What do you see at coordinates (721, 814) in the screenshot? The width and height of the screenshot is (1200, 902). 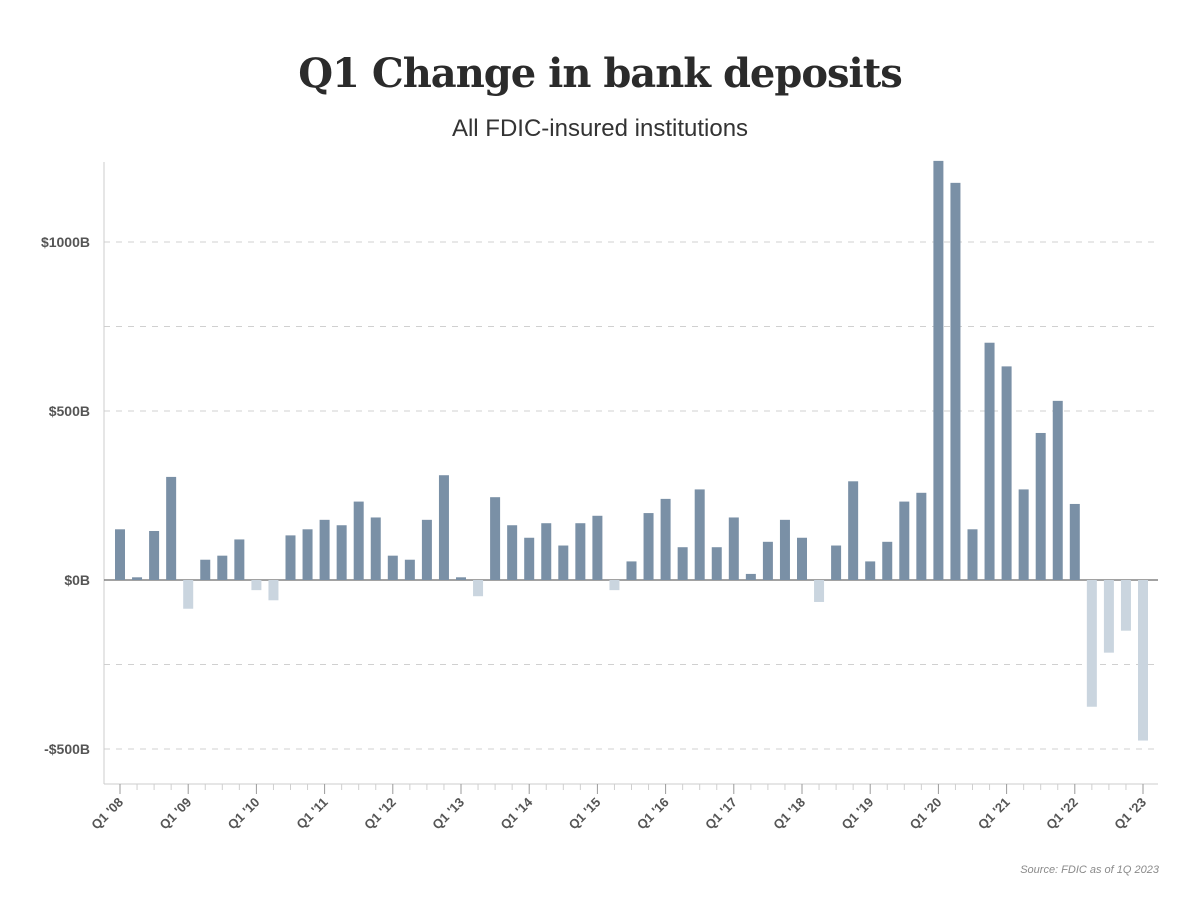 I see `x-tick-label: Q1 '17` at bounding box center [721, 814].